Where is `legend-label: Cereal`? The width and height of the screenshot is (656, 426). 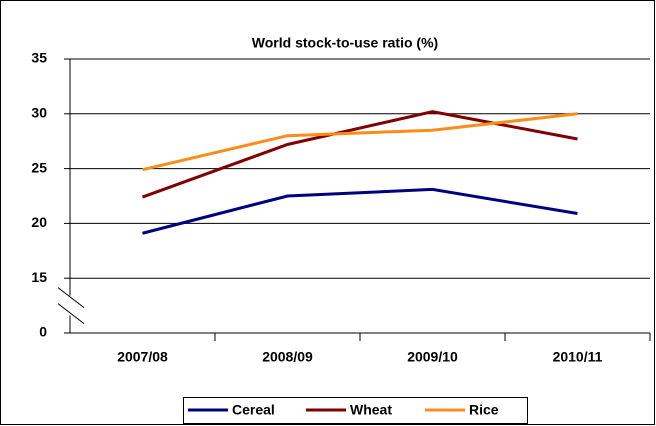 legend-label: Cereal is located at coordinates (253, 410).